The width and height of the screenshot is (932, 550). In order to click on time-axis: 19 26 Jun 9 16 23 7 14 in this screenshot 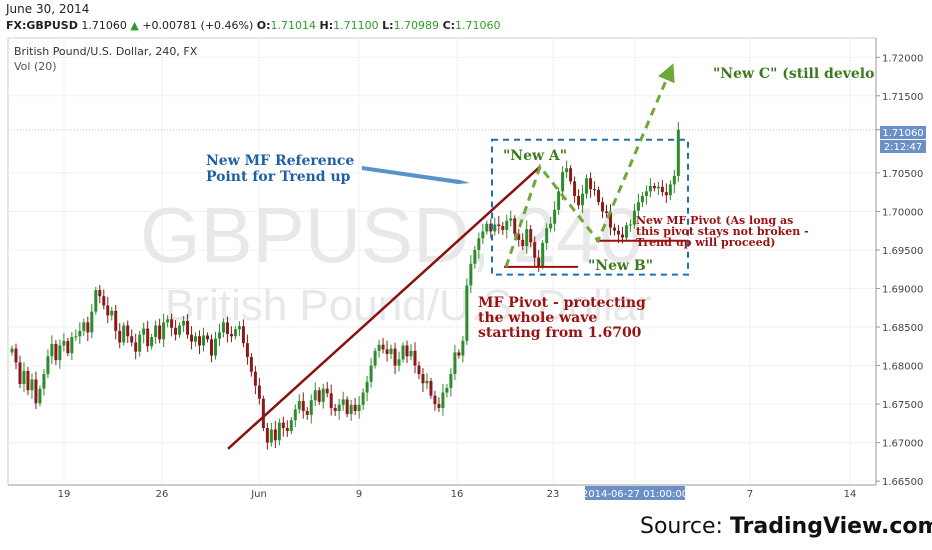, I will do `click(457, 494)`.